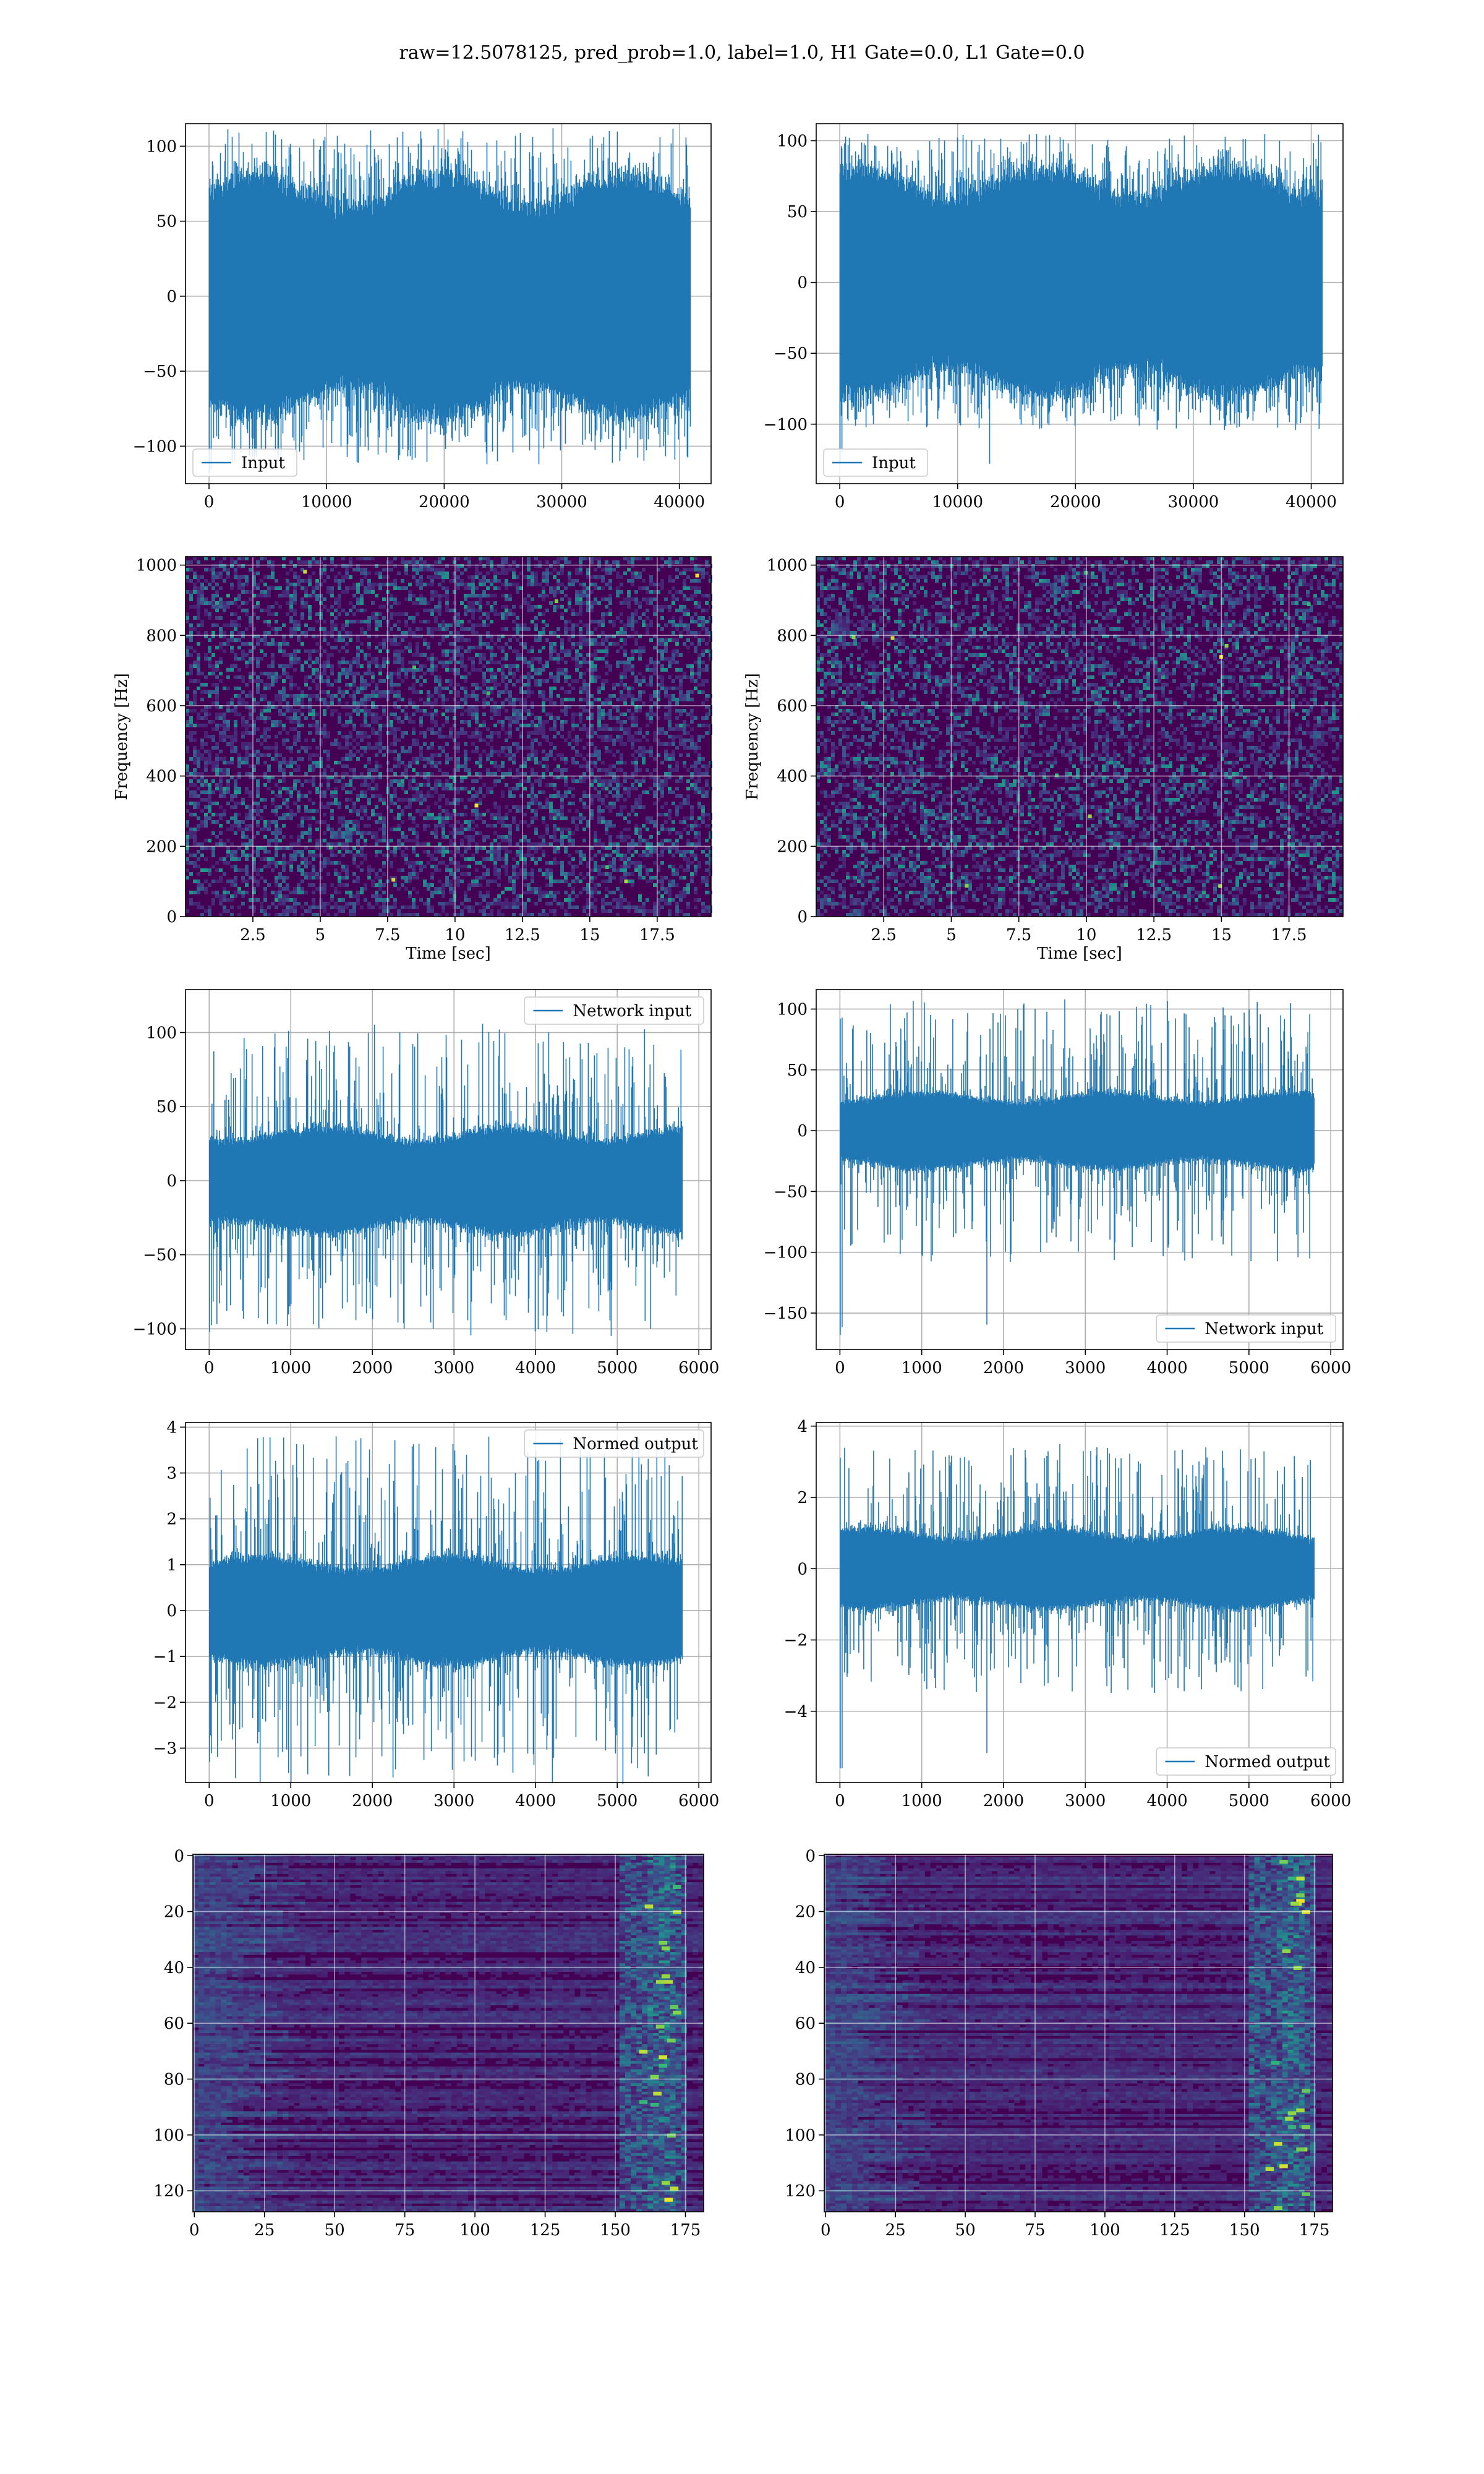 This screenshot has width=1484, height=2474. I want to click on legend-label: Normed output, so click(635, 1444).